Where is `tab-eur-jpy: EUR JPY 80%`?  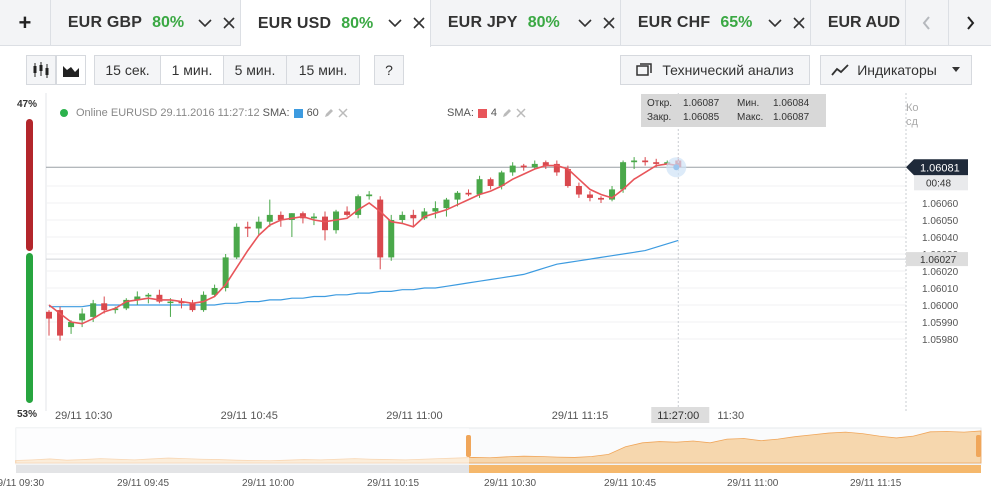 tab-eur-jpy: EUR JPY 80% is located at coordinates (526, 23).